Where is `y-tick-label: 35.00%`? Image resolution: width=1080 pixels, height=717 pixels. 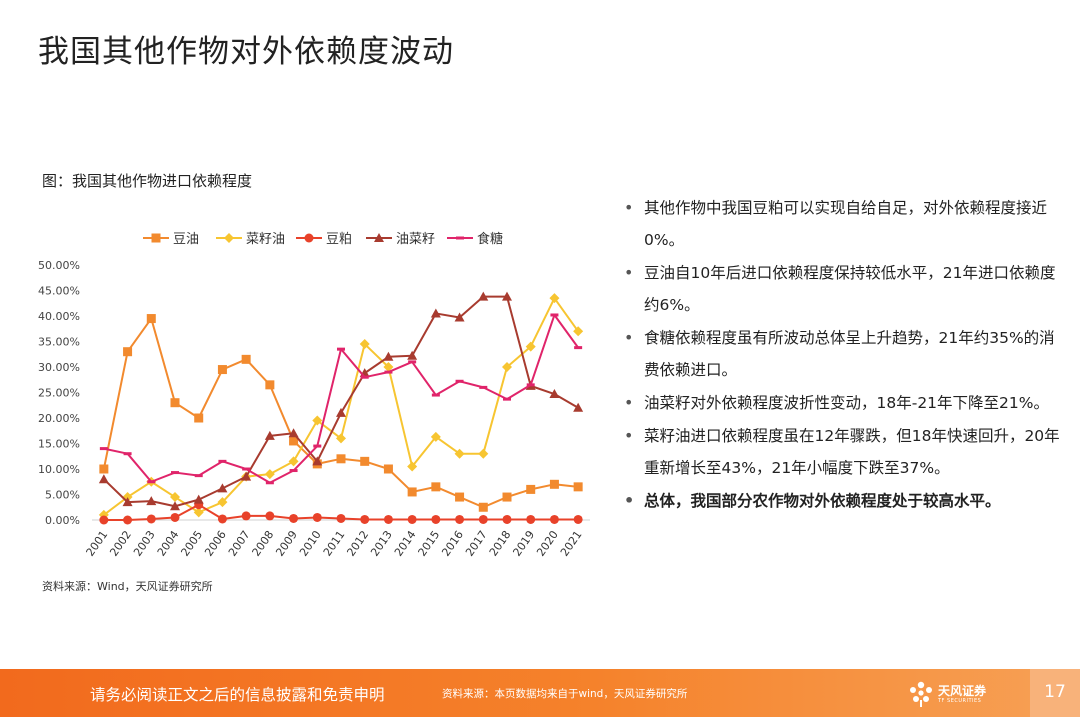 y-tick-label: 35.00% is located at coordinates (59, 342).